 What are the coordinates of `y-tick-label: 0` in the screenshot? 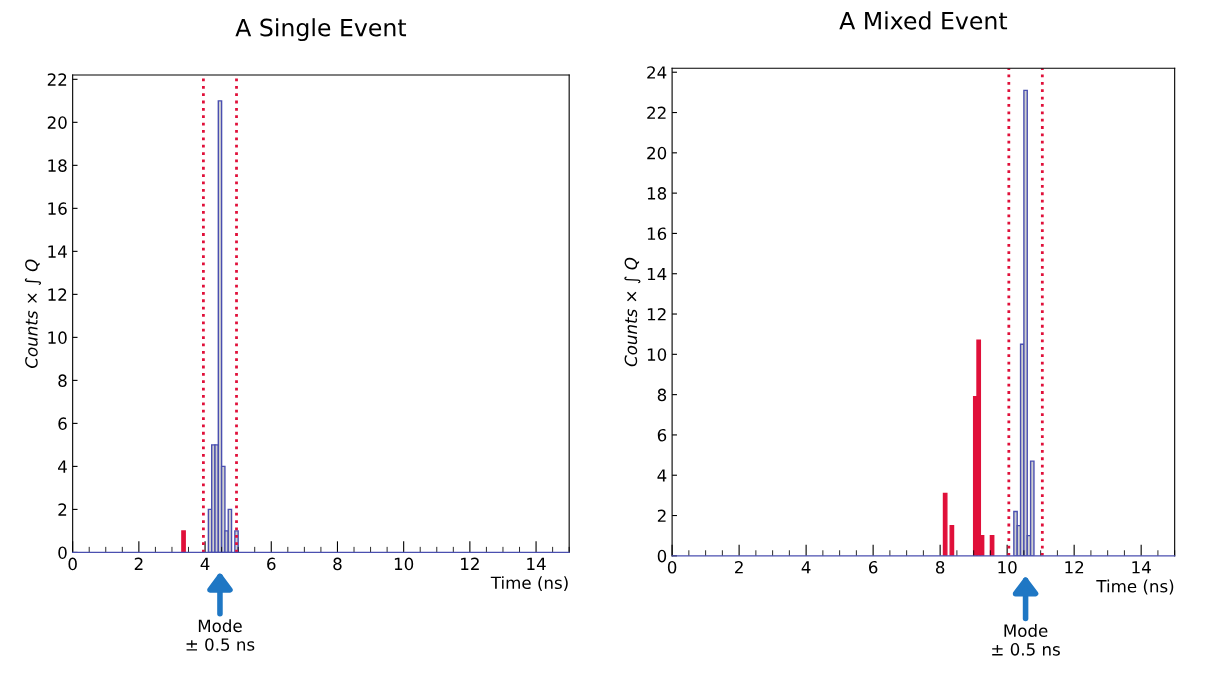 It's located at (62, 552).